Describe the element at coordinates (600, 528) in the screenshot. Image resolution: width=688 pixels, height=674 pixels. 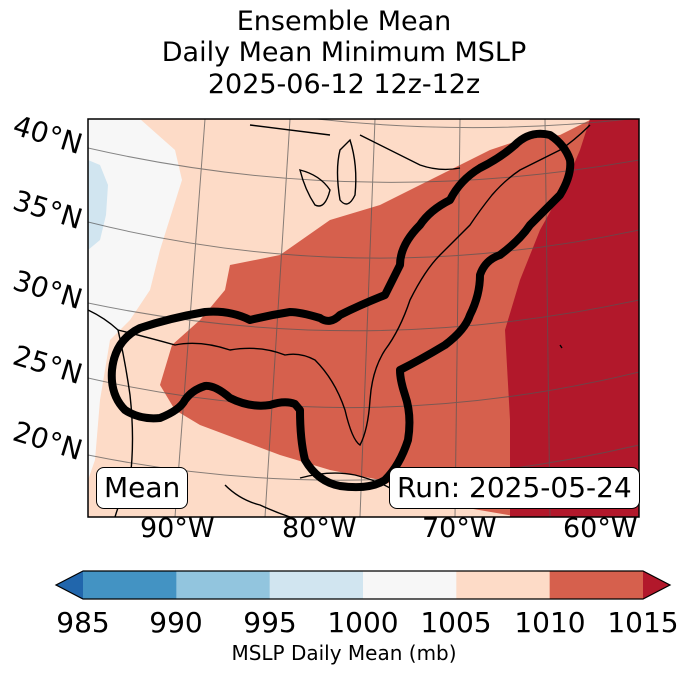
I see `lon-label-60w: 60°W` at that location.